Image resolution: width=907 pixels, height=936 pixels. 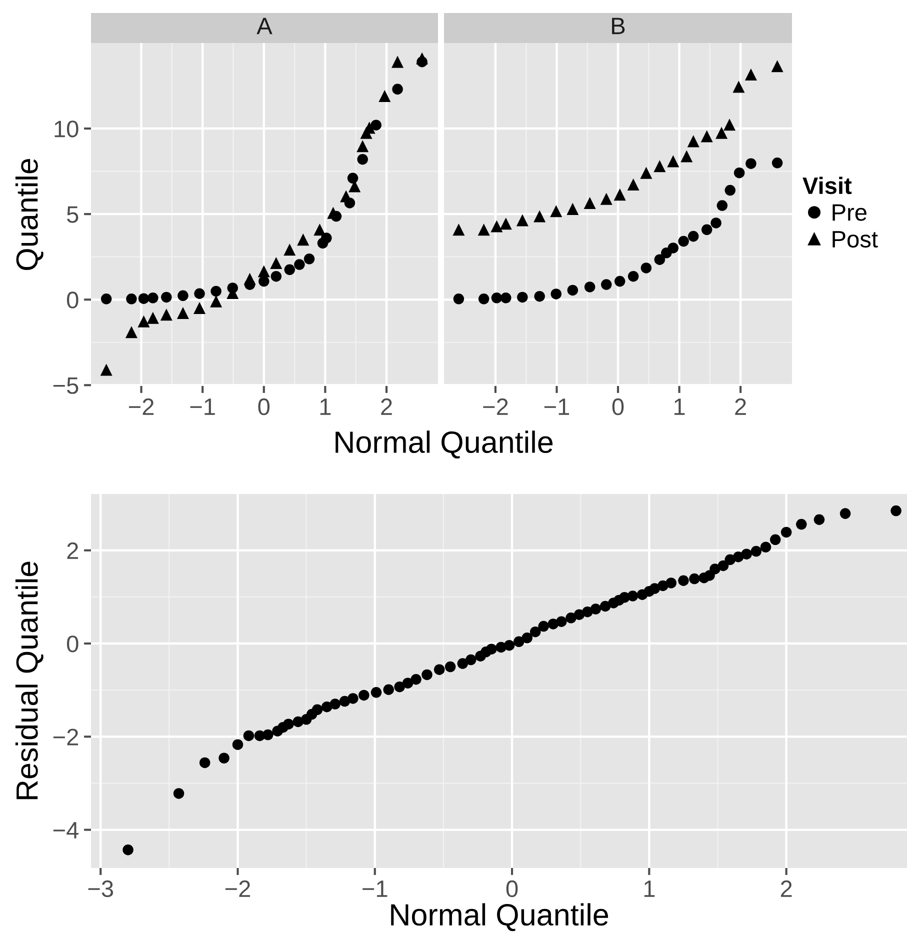 What do you see at coordinates (29, 214) in the screenshot?
I see `y-axis-title: Quantile` at bounding box center [29, 214].